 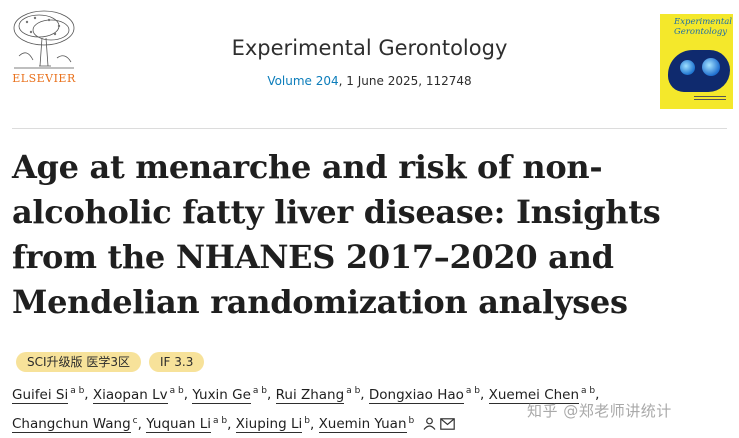 I want to click on journal-cover-image: Experimental Gerontology, so click(x=696, y=61).